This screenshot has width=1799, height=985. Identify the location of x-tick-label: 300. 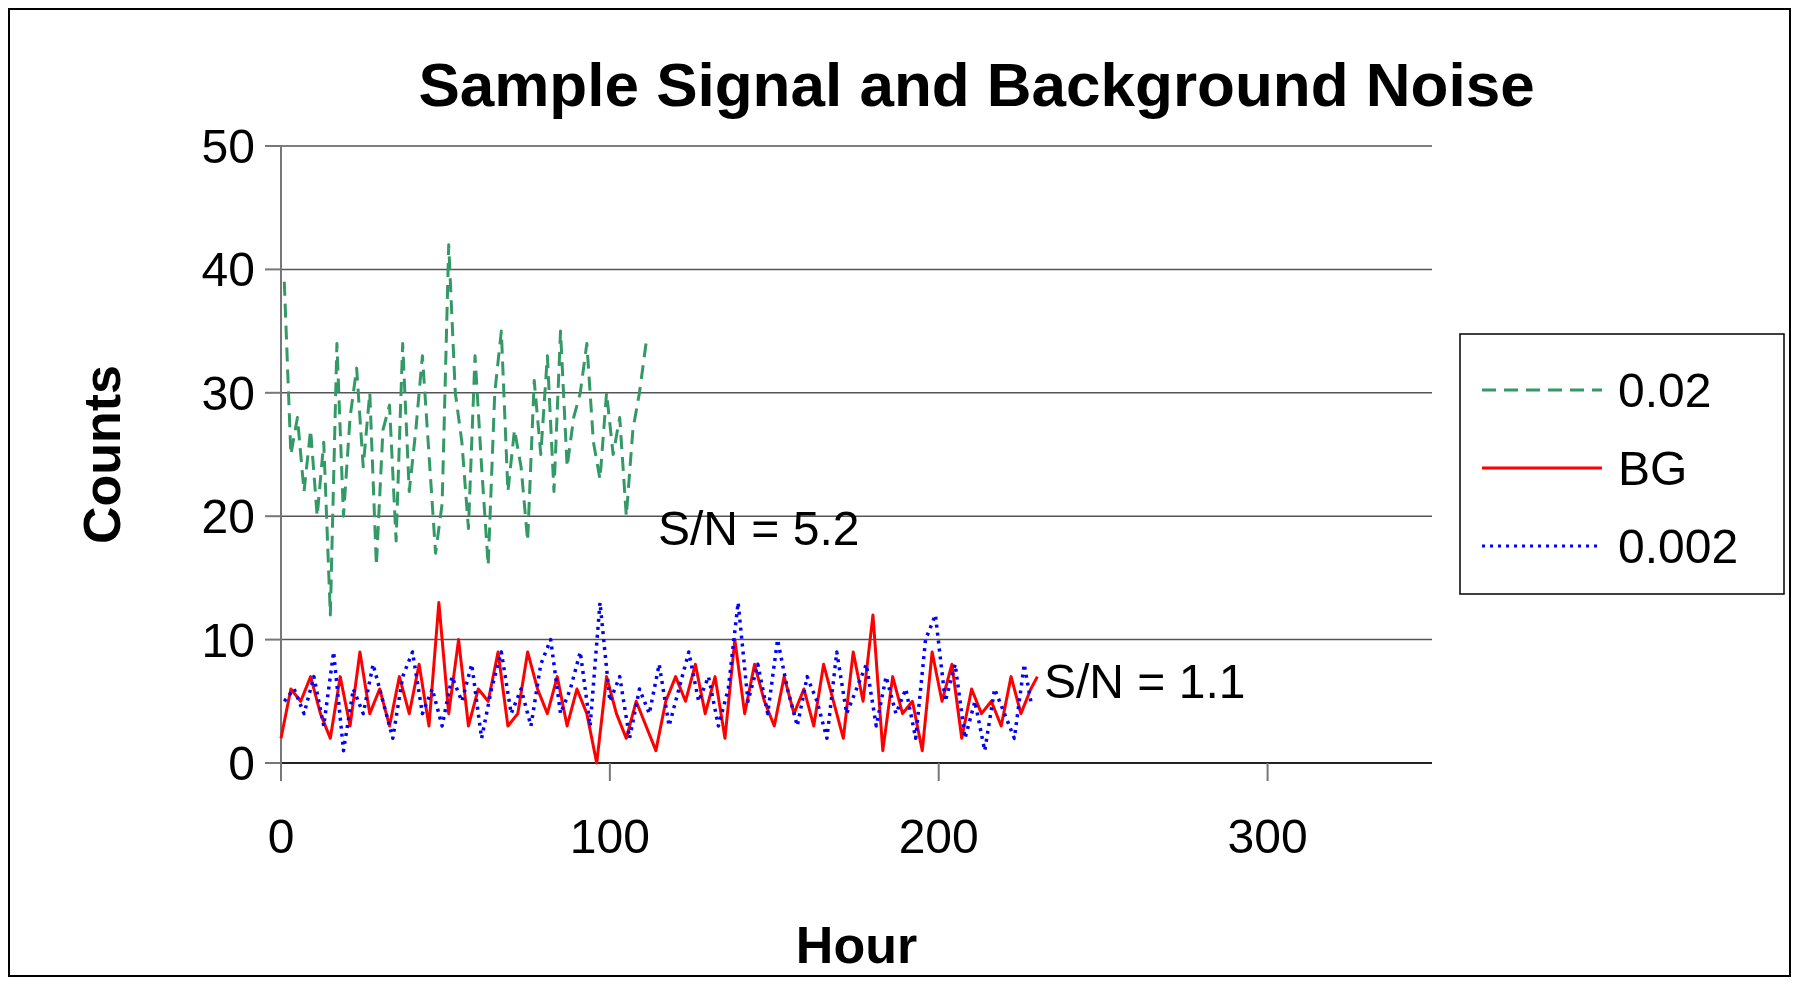
(1267, 836).